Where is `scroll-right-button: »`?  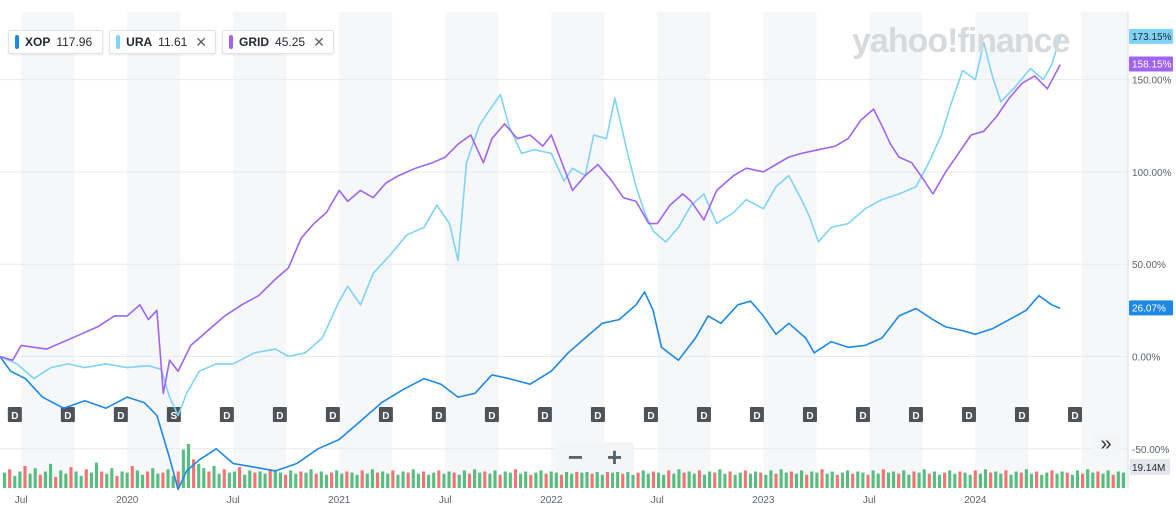 scroll-right-button: » is located at coordinates (1106, 445).